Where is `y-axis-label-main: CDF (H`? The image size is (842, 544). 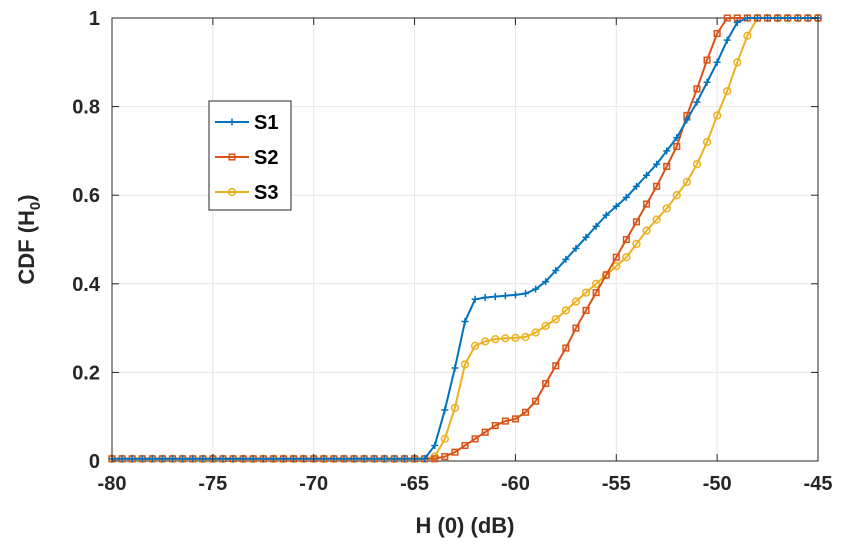
y-axis-label-main: CDF (H is located at coordinates (26, 247).